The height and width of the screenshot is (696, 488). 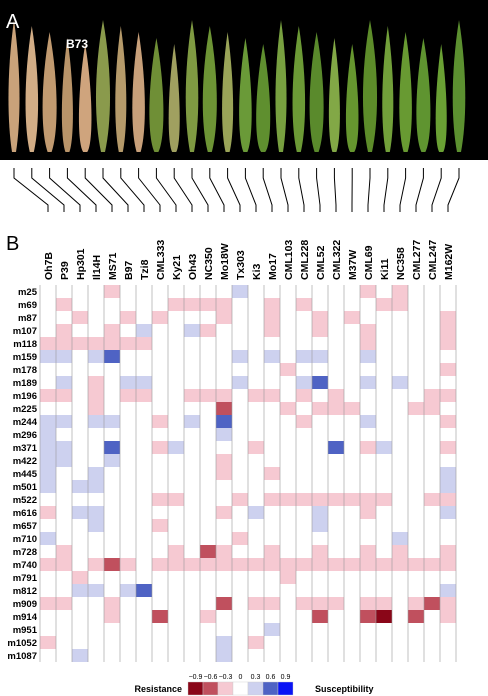 What do you see at coordinates (271, 677) in the screenshot?
I see `legend-tick-label: 0.6` at bounding box center [271, 677].